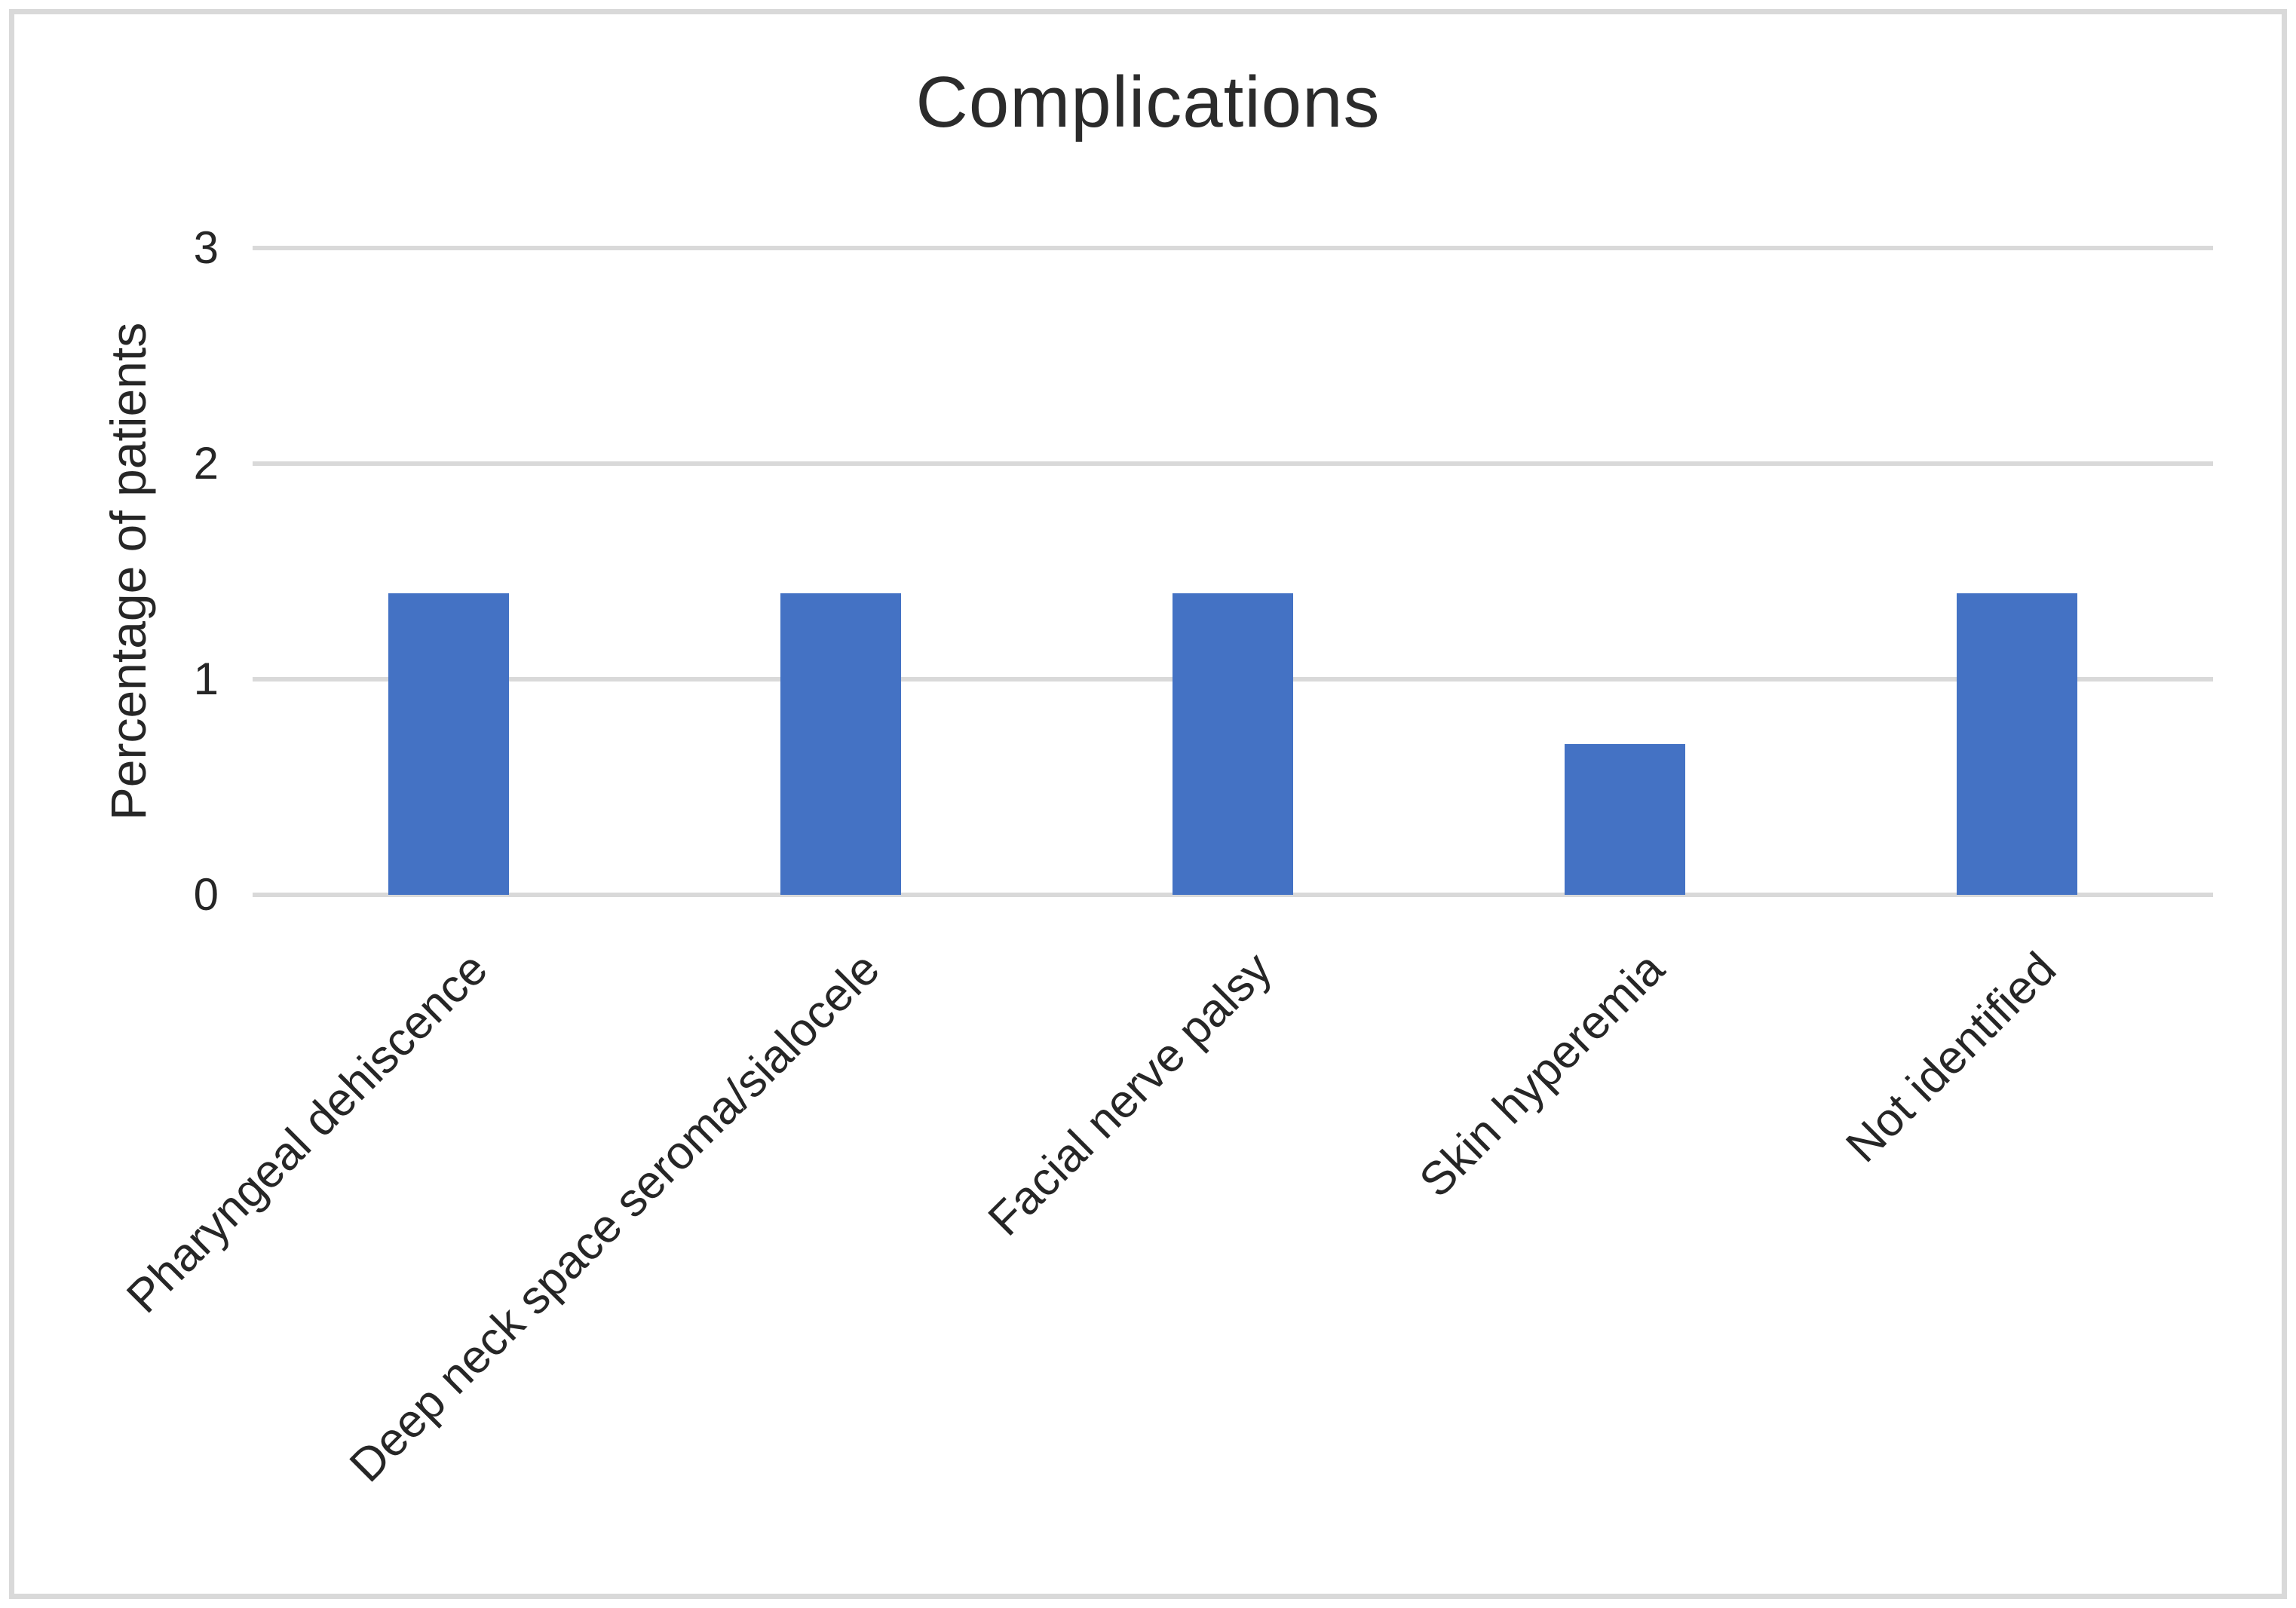  Describe the element at coordinates (307, 1133) in the screenshot. I see `x-category-label-1: Pharyngeal dehiscence` at that location.